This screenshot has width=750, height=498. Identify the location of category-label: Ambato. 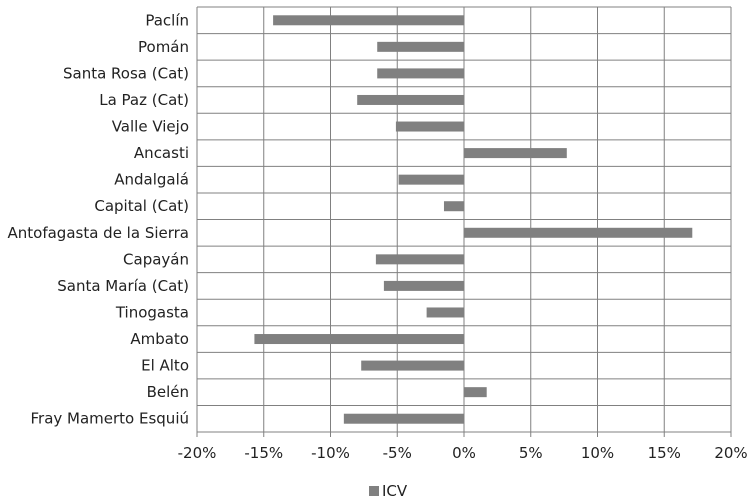
(159, 339).